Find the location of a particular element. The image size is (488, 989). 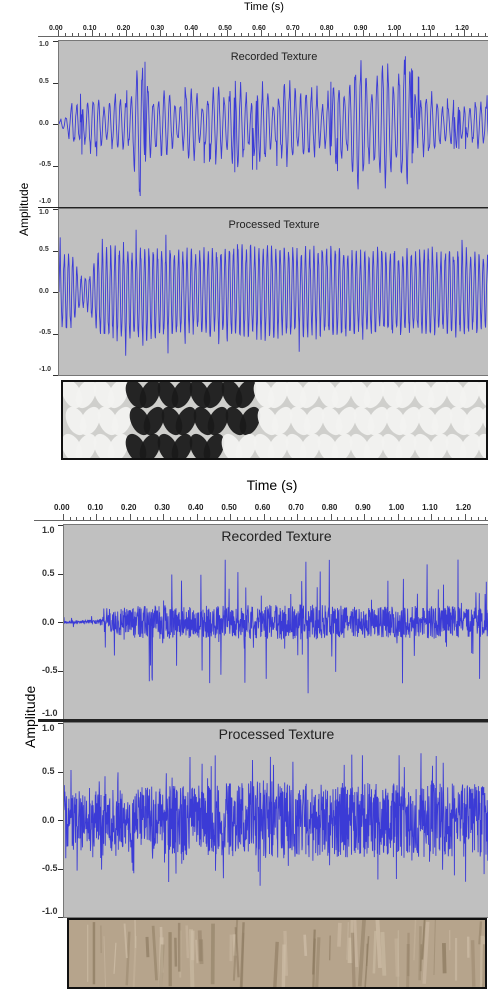

knit-fabric-image is located at coordinates (274, 420).